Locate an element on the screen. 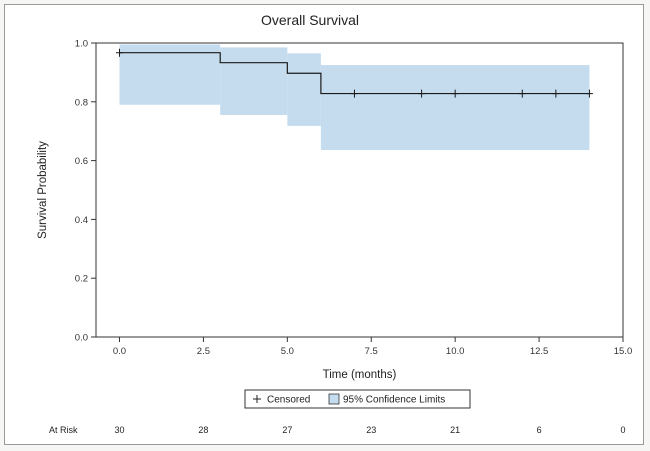 This screenshot has height=451, width=650. legend-band-label: 95% Confidence Limits is located at coordinates (394, 400).